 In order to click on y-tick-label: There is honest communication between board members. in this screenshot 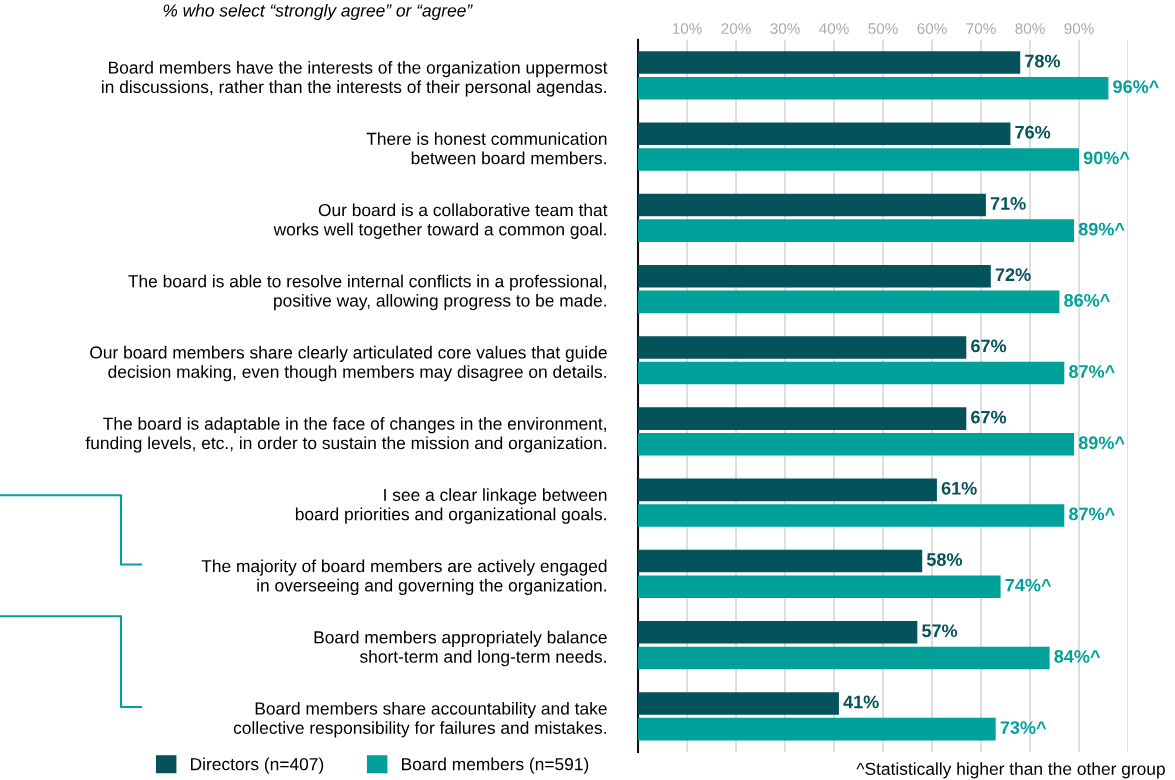, I will do `click(486, 148)`.